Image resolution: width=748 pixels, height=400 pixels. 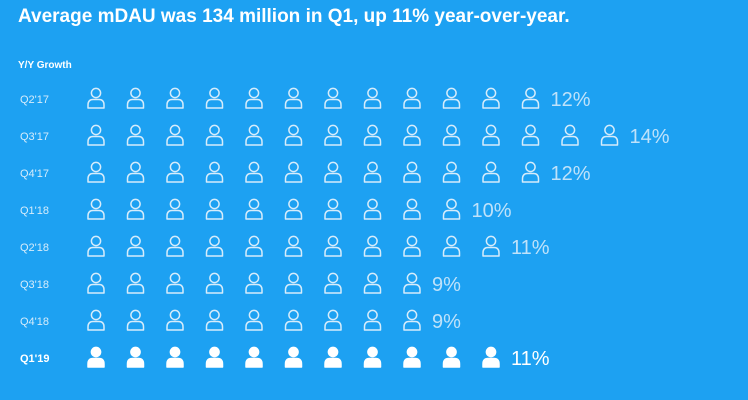 What do you see at coordinates (305, 99) in the screenshot?
I see `chart-row: Q2'17 12%` at bounding box center [305, 99].